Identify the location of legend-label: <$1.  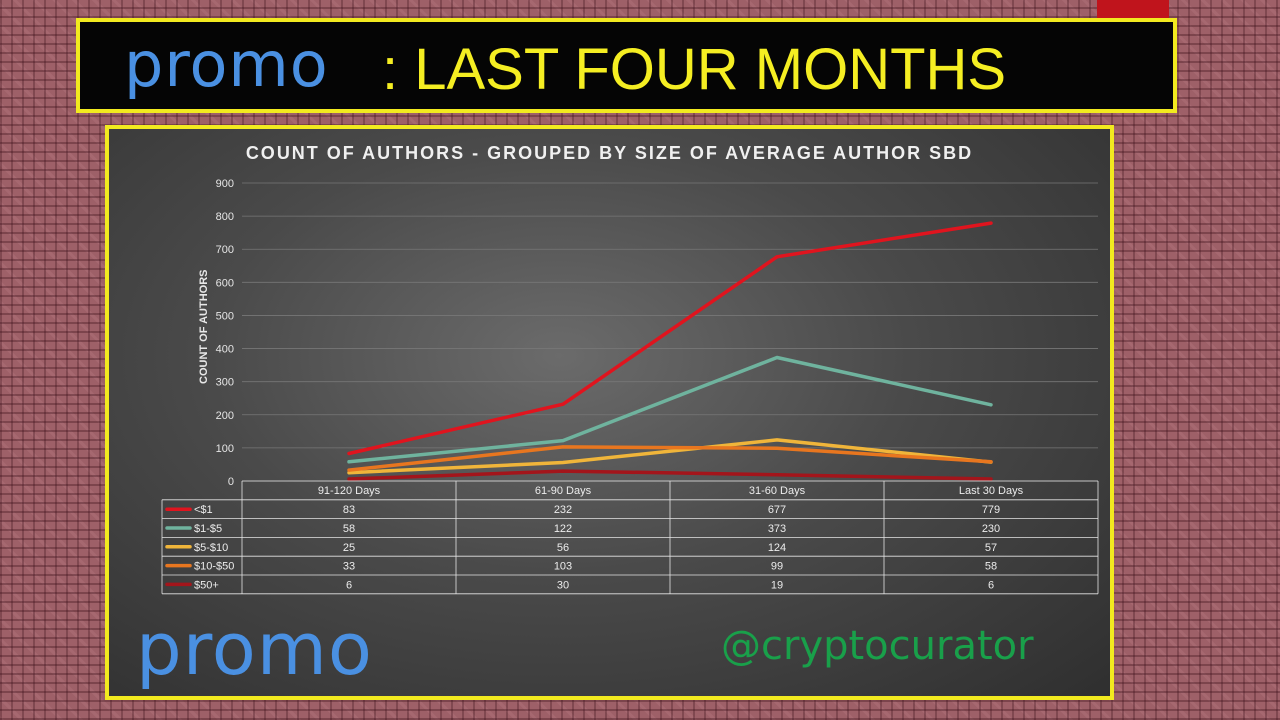
(203, 510).